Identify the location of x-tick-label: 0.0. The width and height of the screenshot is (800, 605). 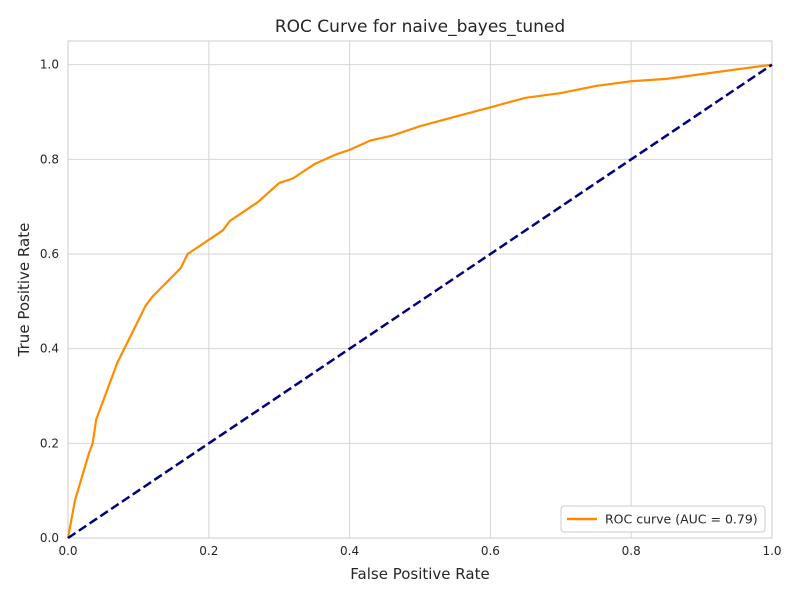
(67, 551).